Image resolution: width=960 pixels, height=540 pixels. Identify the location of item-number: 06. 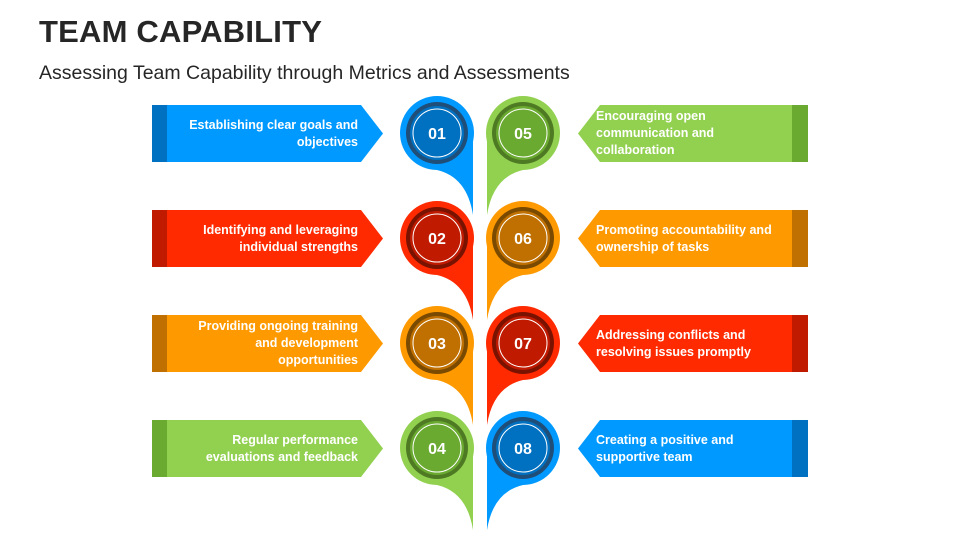
(523, 239).